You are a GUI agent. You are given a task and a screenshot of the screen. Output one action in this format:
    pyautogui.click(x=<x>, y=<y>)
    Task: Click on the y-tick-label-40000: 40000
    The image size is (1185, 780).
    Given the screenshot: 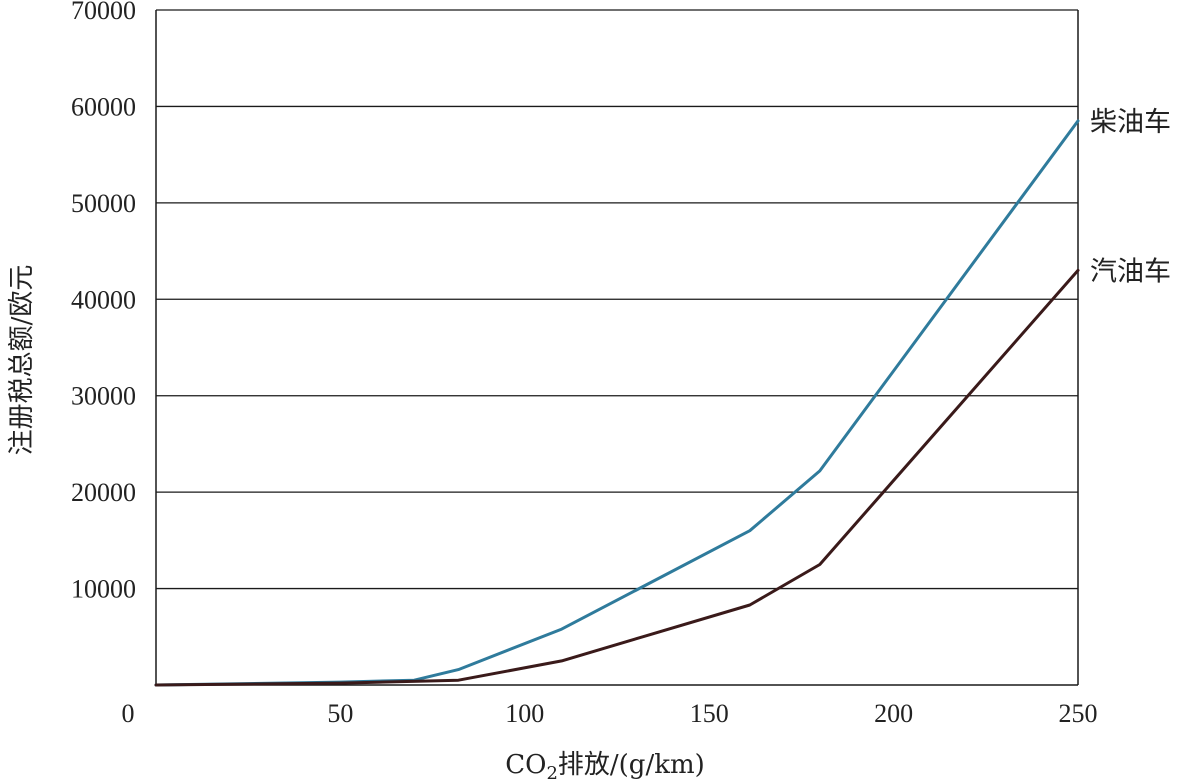 What is the action you would take?
    pyautogui.click(x=103, y=299)
    